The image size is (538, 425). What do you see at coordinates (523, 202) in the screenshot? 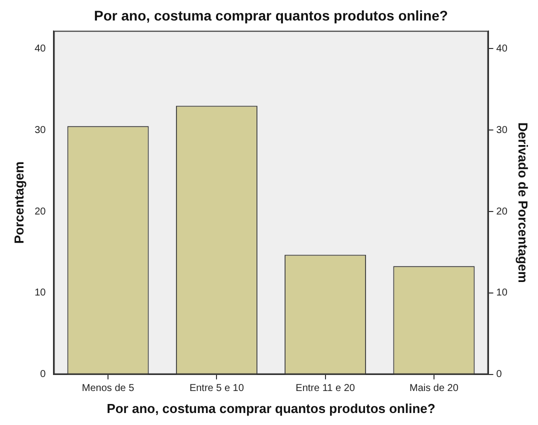
I see `y2-axis-title: Derivado de Porcentagem` at bounding box center [523, 202].